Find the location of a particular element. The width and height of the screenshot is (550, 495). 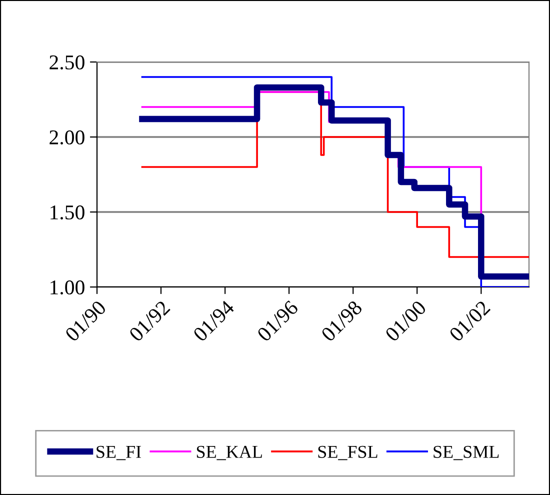

legend-label: SE_FSL is located at coordinates (348, 453).